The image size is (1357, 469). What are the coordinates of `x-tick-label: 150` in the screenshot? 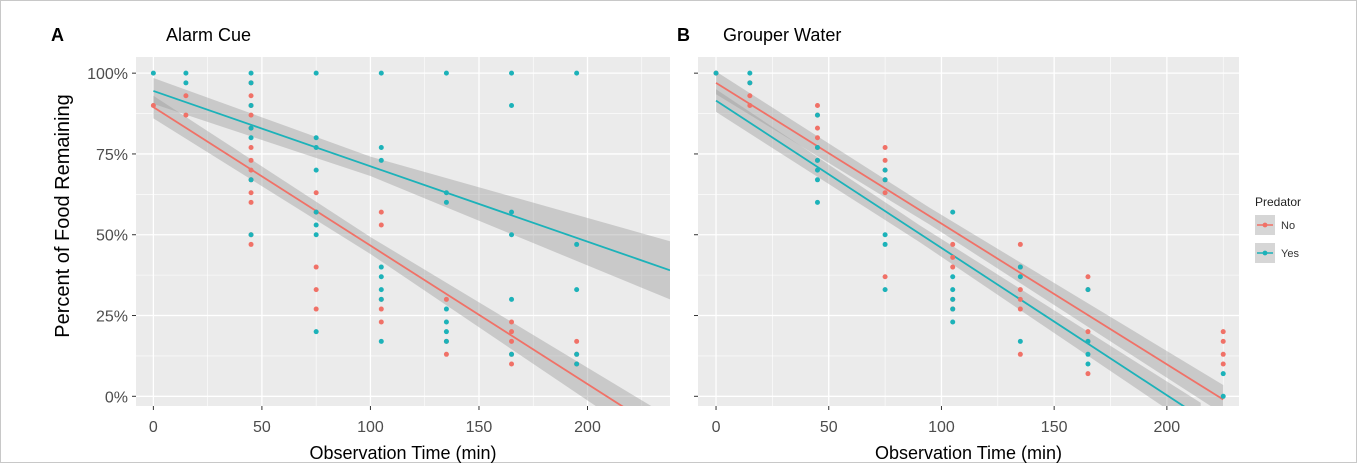 It's located at (1054, 427).